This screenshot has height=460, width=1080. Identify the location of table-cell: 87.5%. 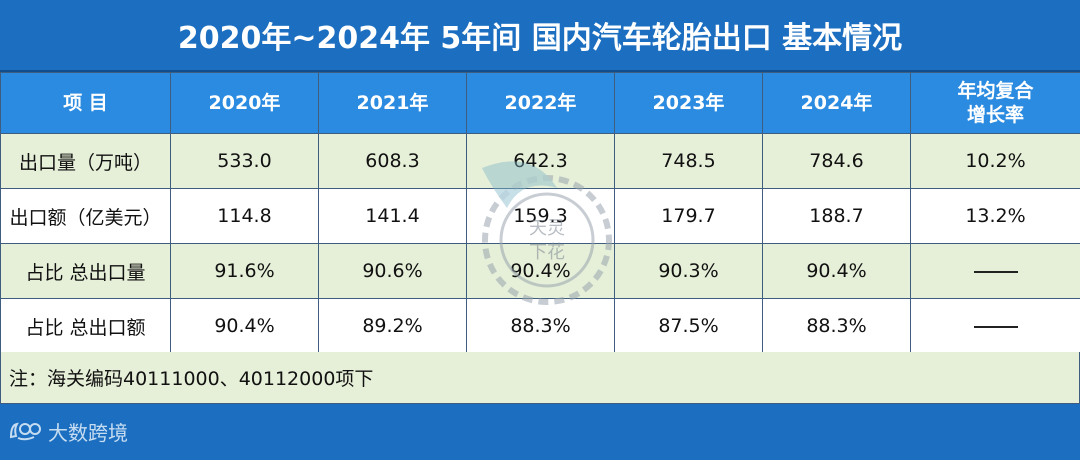
(688, 326).